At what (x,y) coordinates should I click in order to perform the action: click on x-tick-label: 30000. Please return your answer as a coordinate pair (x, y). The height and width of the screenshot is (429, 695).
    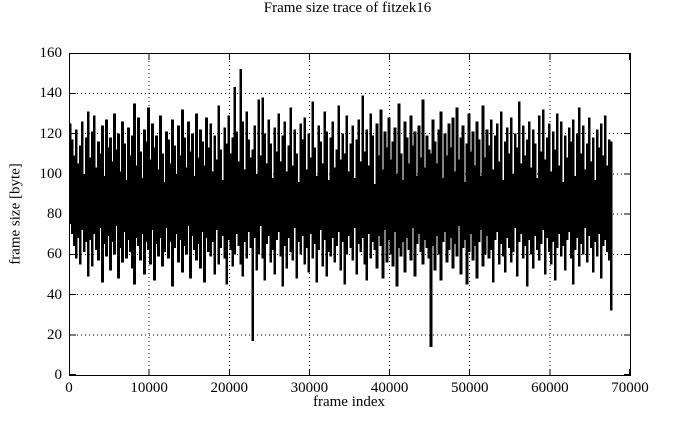
    Looking at the image, I should click on (309, 388).